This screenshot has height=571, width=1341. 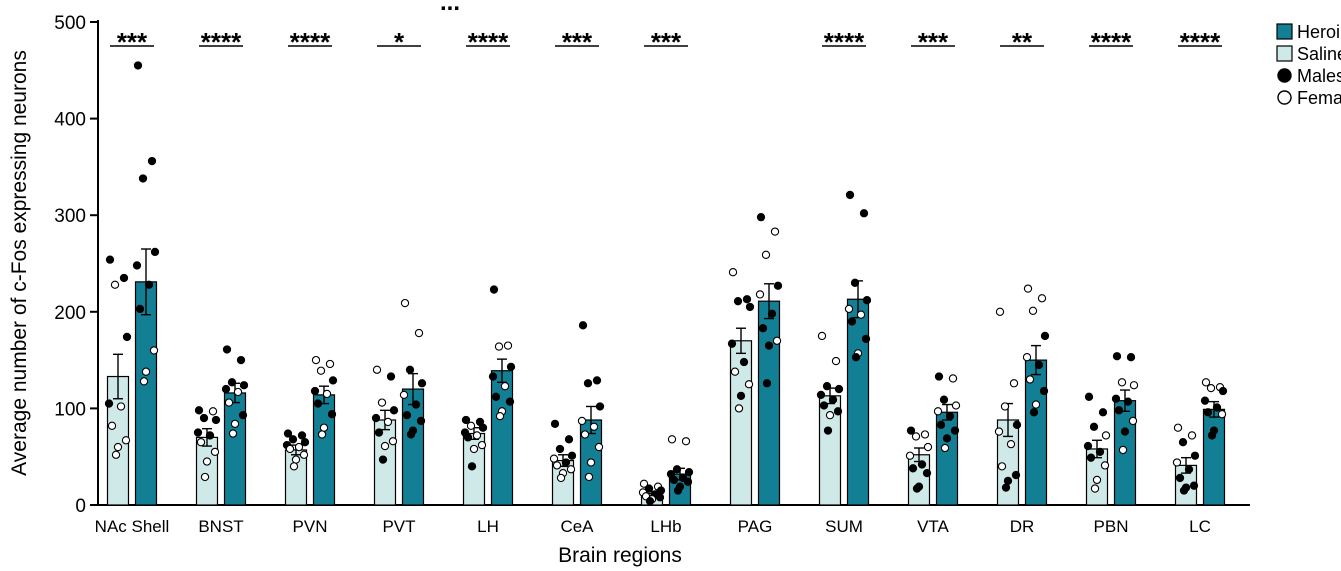 What do you see at coordinates (1319, 54) in the screenshot?
I see `legend-label-saline: Saline` at bounding box center [1319, 54].